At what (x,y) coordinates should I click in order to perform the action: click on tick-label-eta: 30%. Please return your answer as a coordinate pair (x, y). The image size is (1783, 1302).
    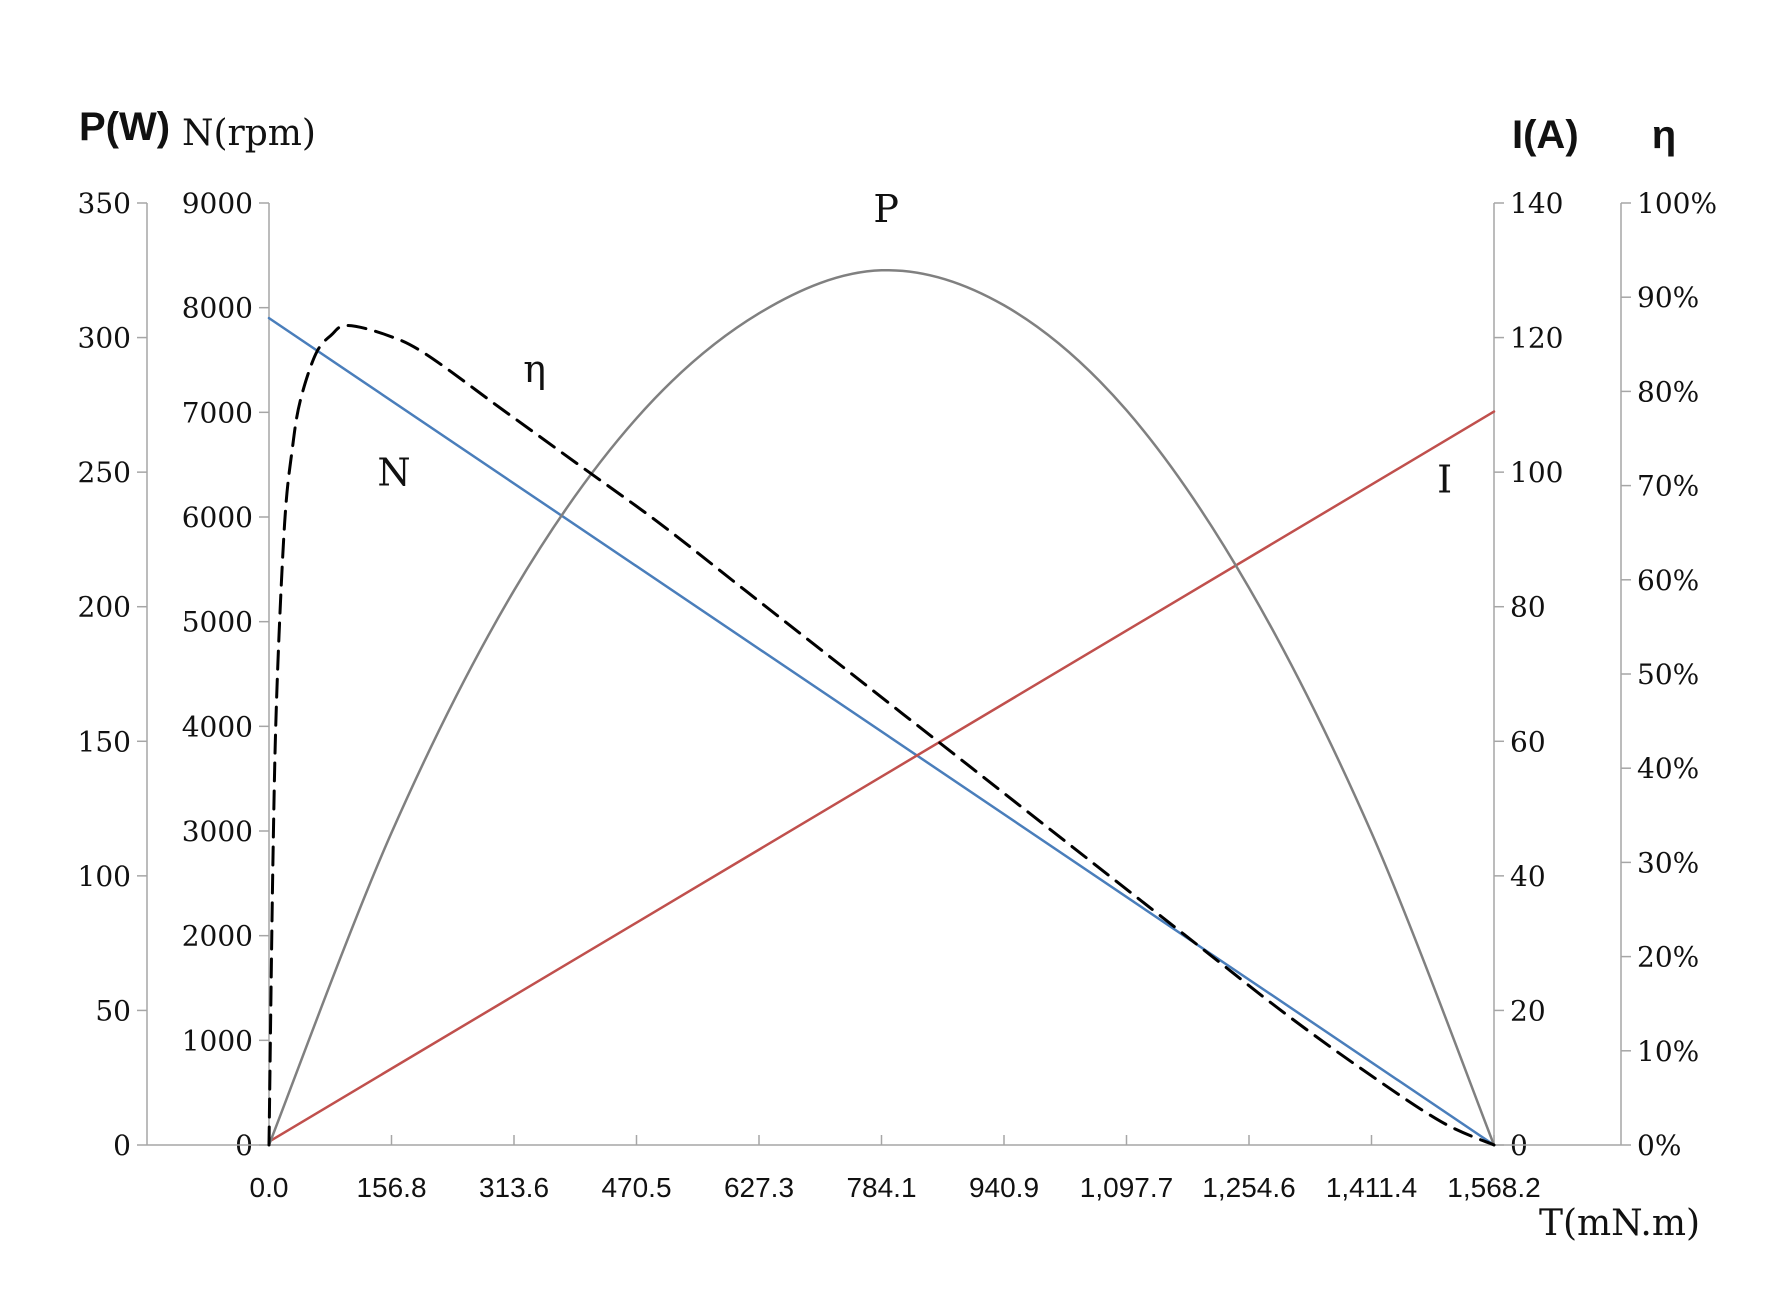
    Looking at the image, I should click on (1668, 862).